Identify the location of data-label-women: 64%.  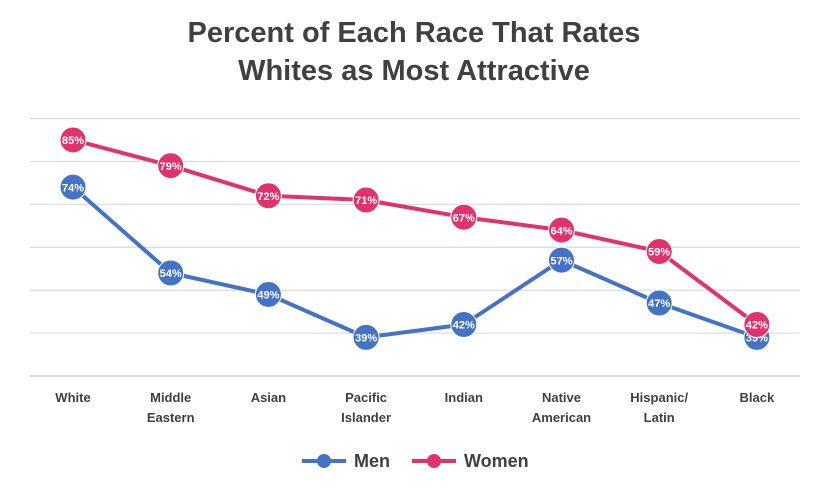
(561, 231).